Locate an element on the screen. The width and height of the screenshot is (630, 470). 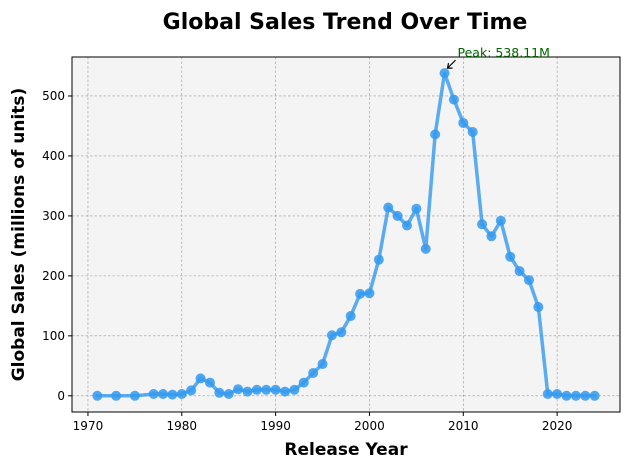
peak-annotation-arrowhead is located at coordinates (449, 66).